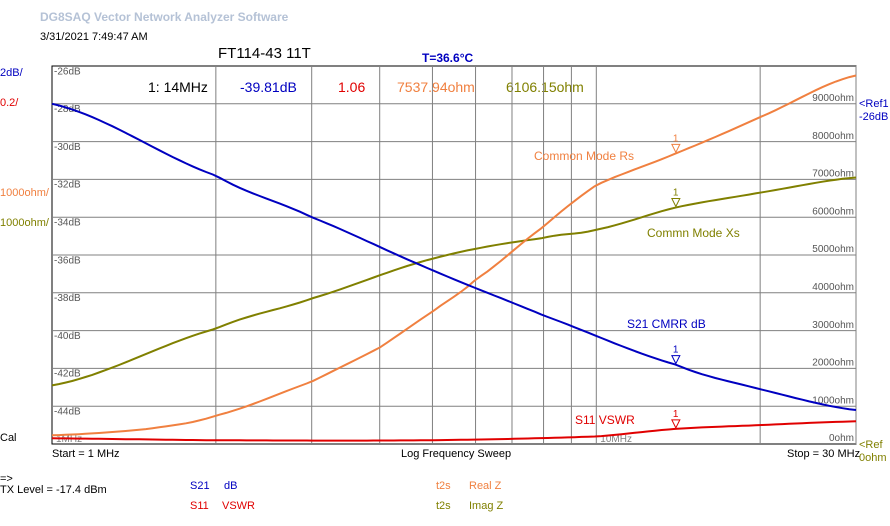 Image resolution: width=890 pixels, height=526 pixels. I want to click on left-tick-label: -32dB, so click(67, 185).